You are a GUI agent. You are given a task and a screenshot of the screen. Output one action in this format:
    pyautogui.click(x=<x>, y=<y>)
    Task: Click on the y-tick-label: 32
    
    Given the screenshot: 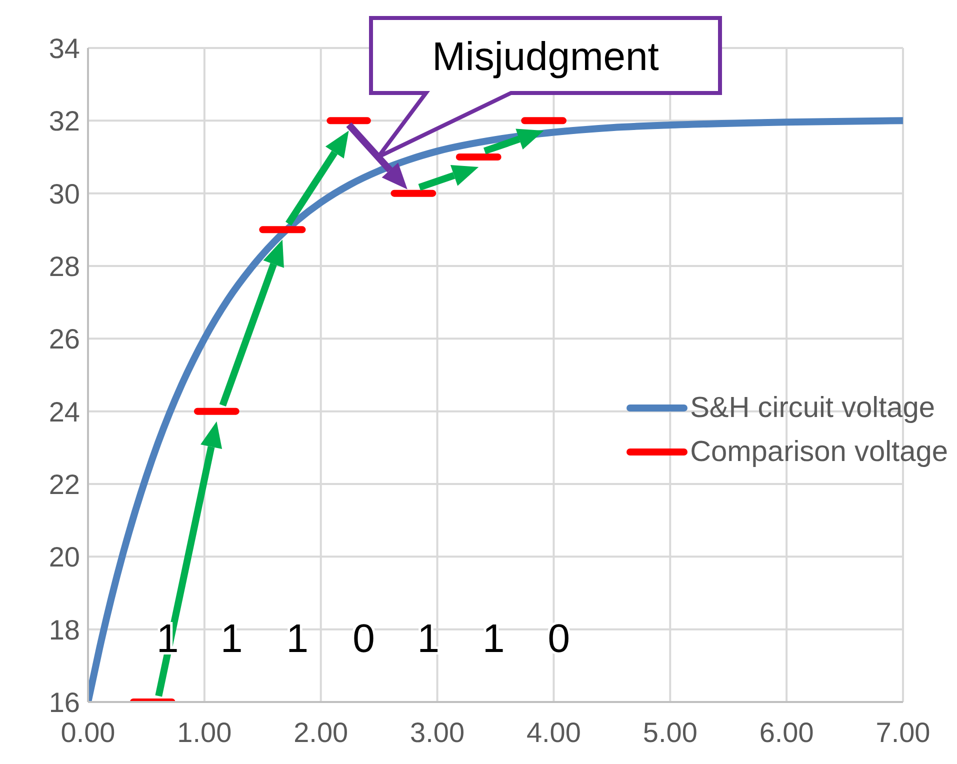 What is the action you would take?
    pyautogui.click(x=64, y=121)
    